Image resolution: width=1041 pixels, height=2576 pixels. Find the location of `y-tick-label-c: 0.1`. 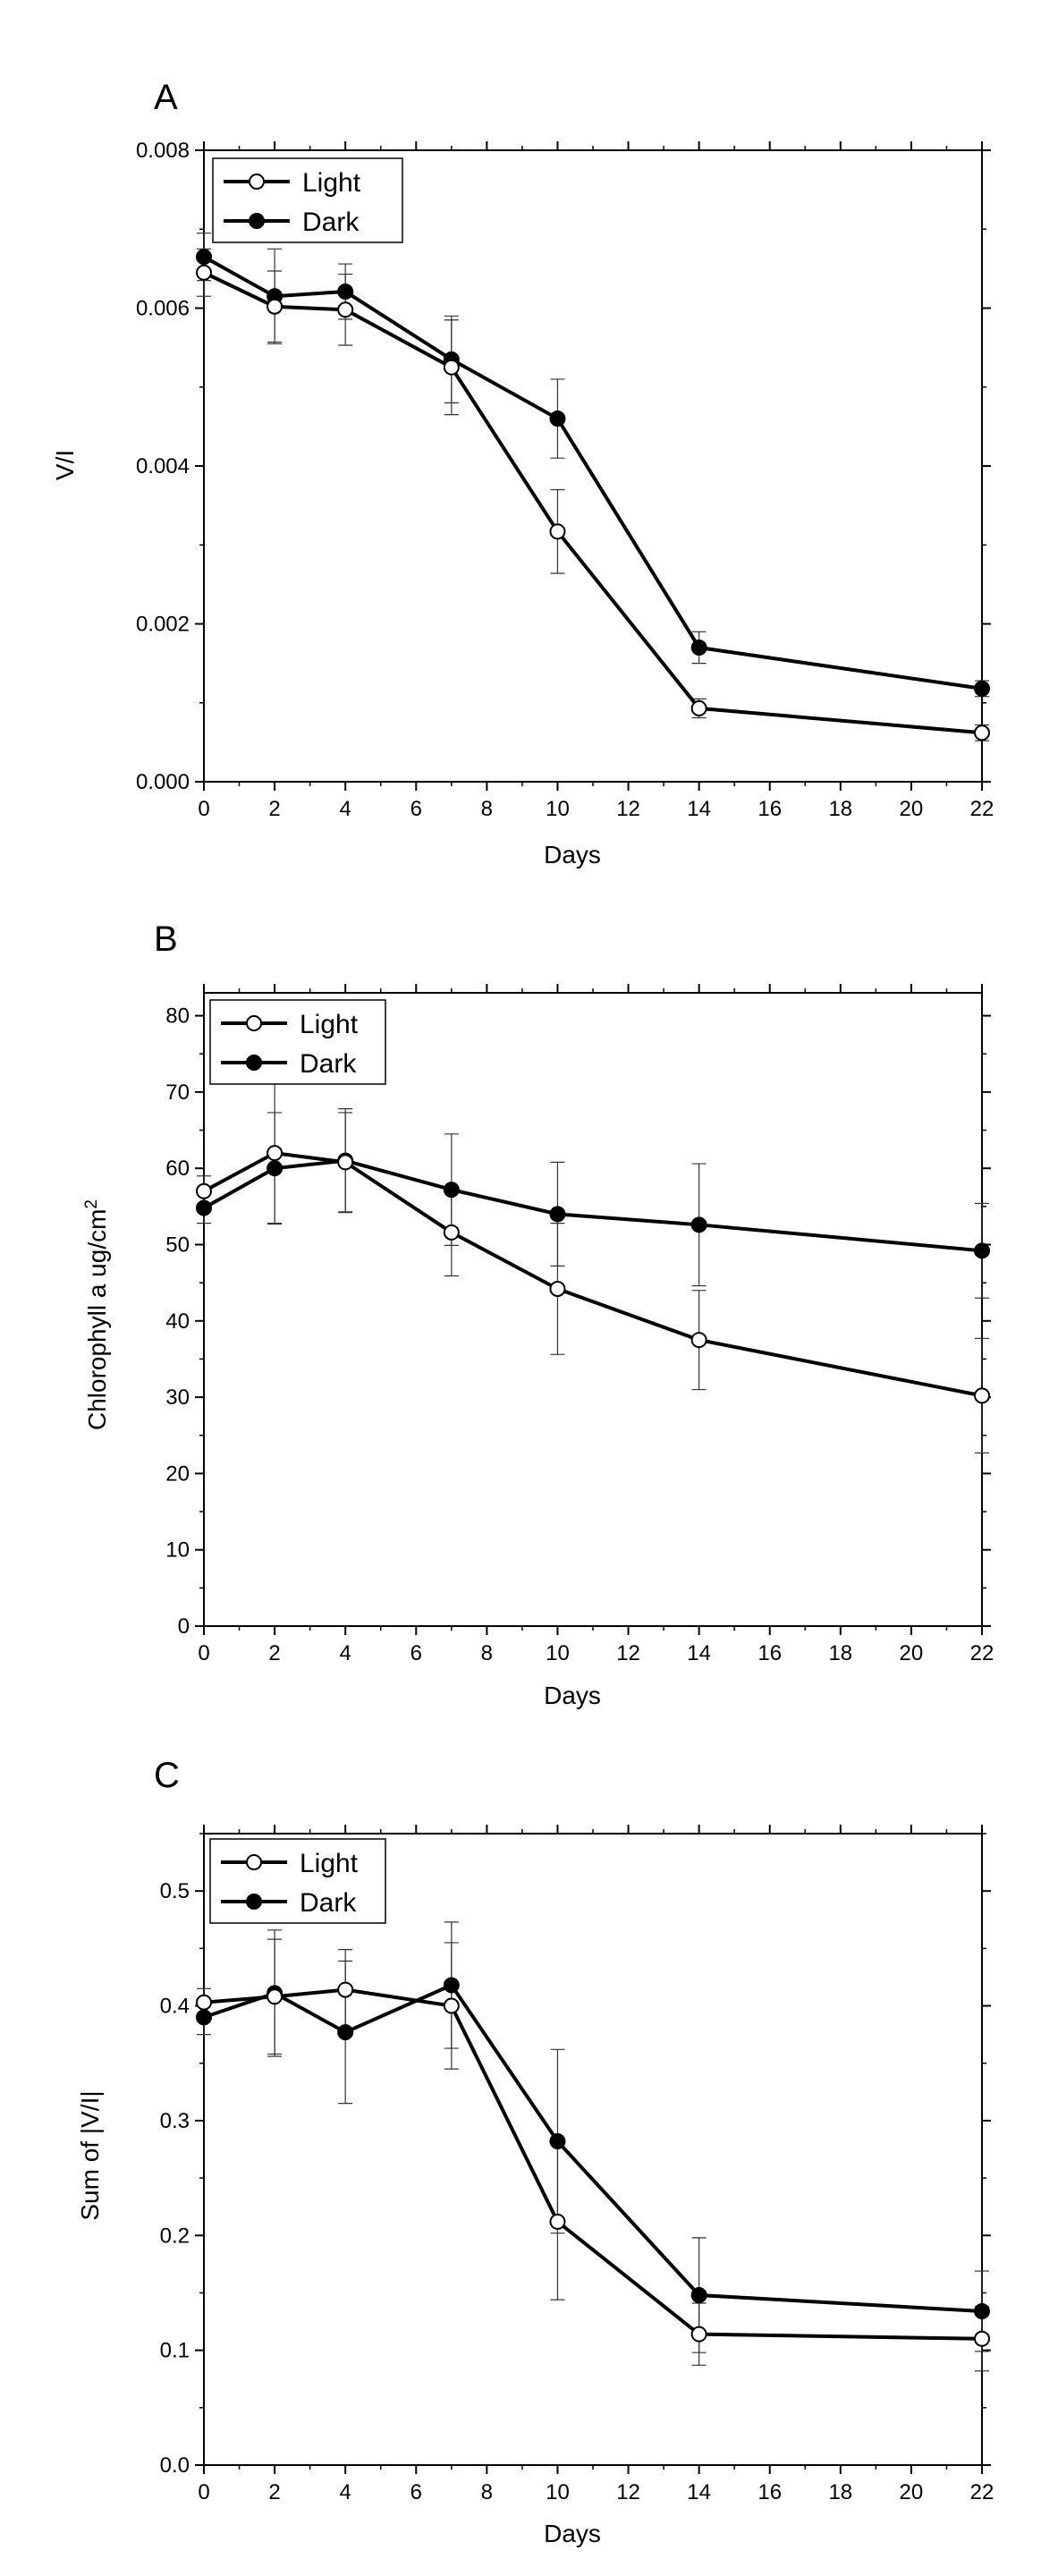

y-tick-label-c: 0.1 is located at coordinates (175, 2351).